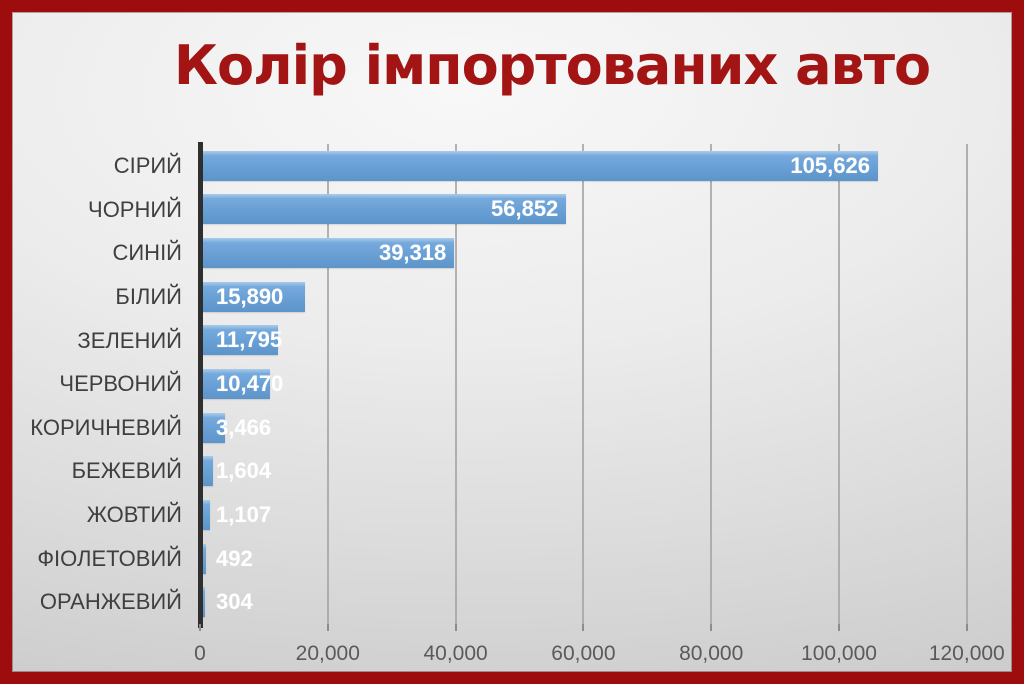 This screenshot has width=1024, height=684. Describe the element at coordinates (109, 558) in the screenshot. I see `category-label: ФІОЛЕТОВИЙ` at that location.